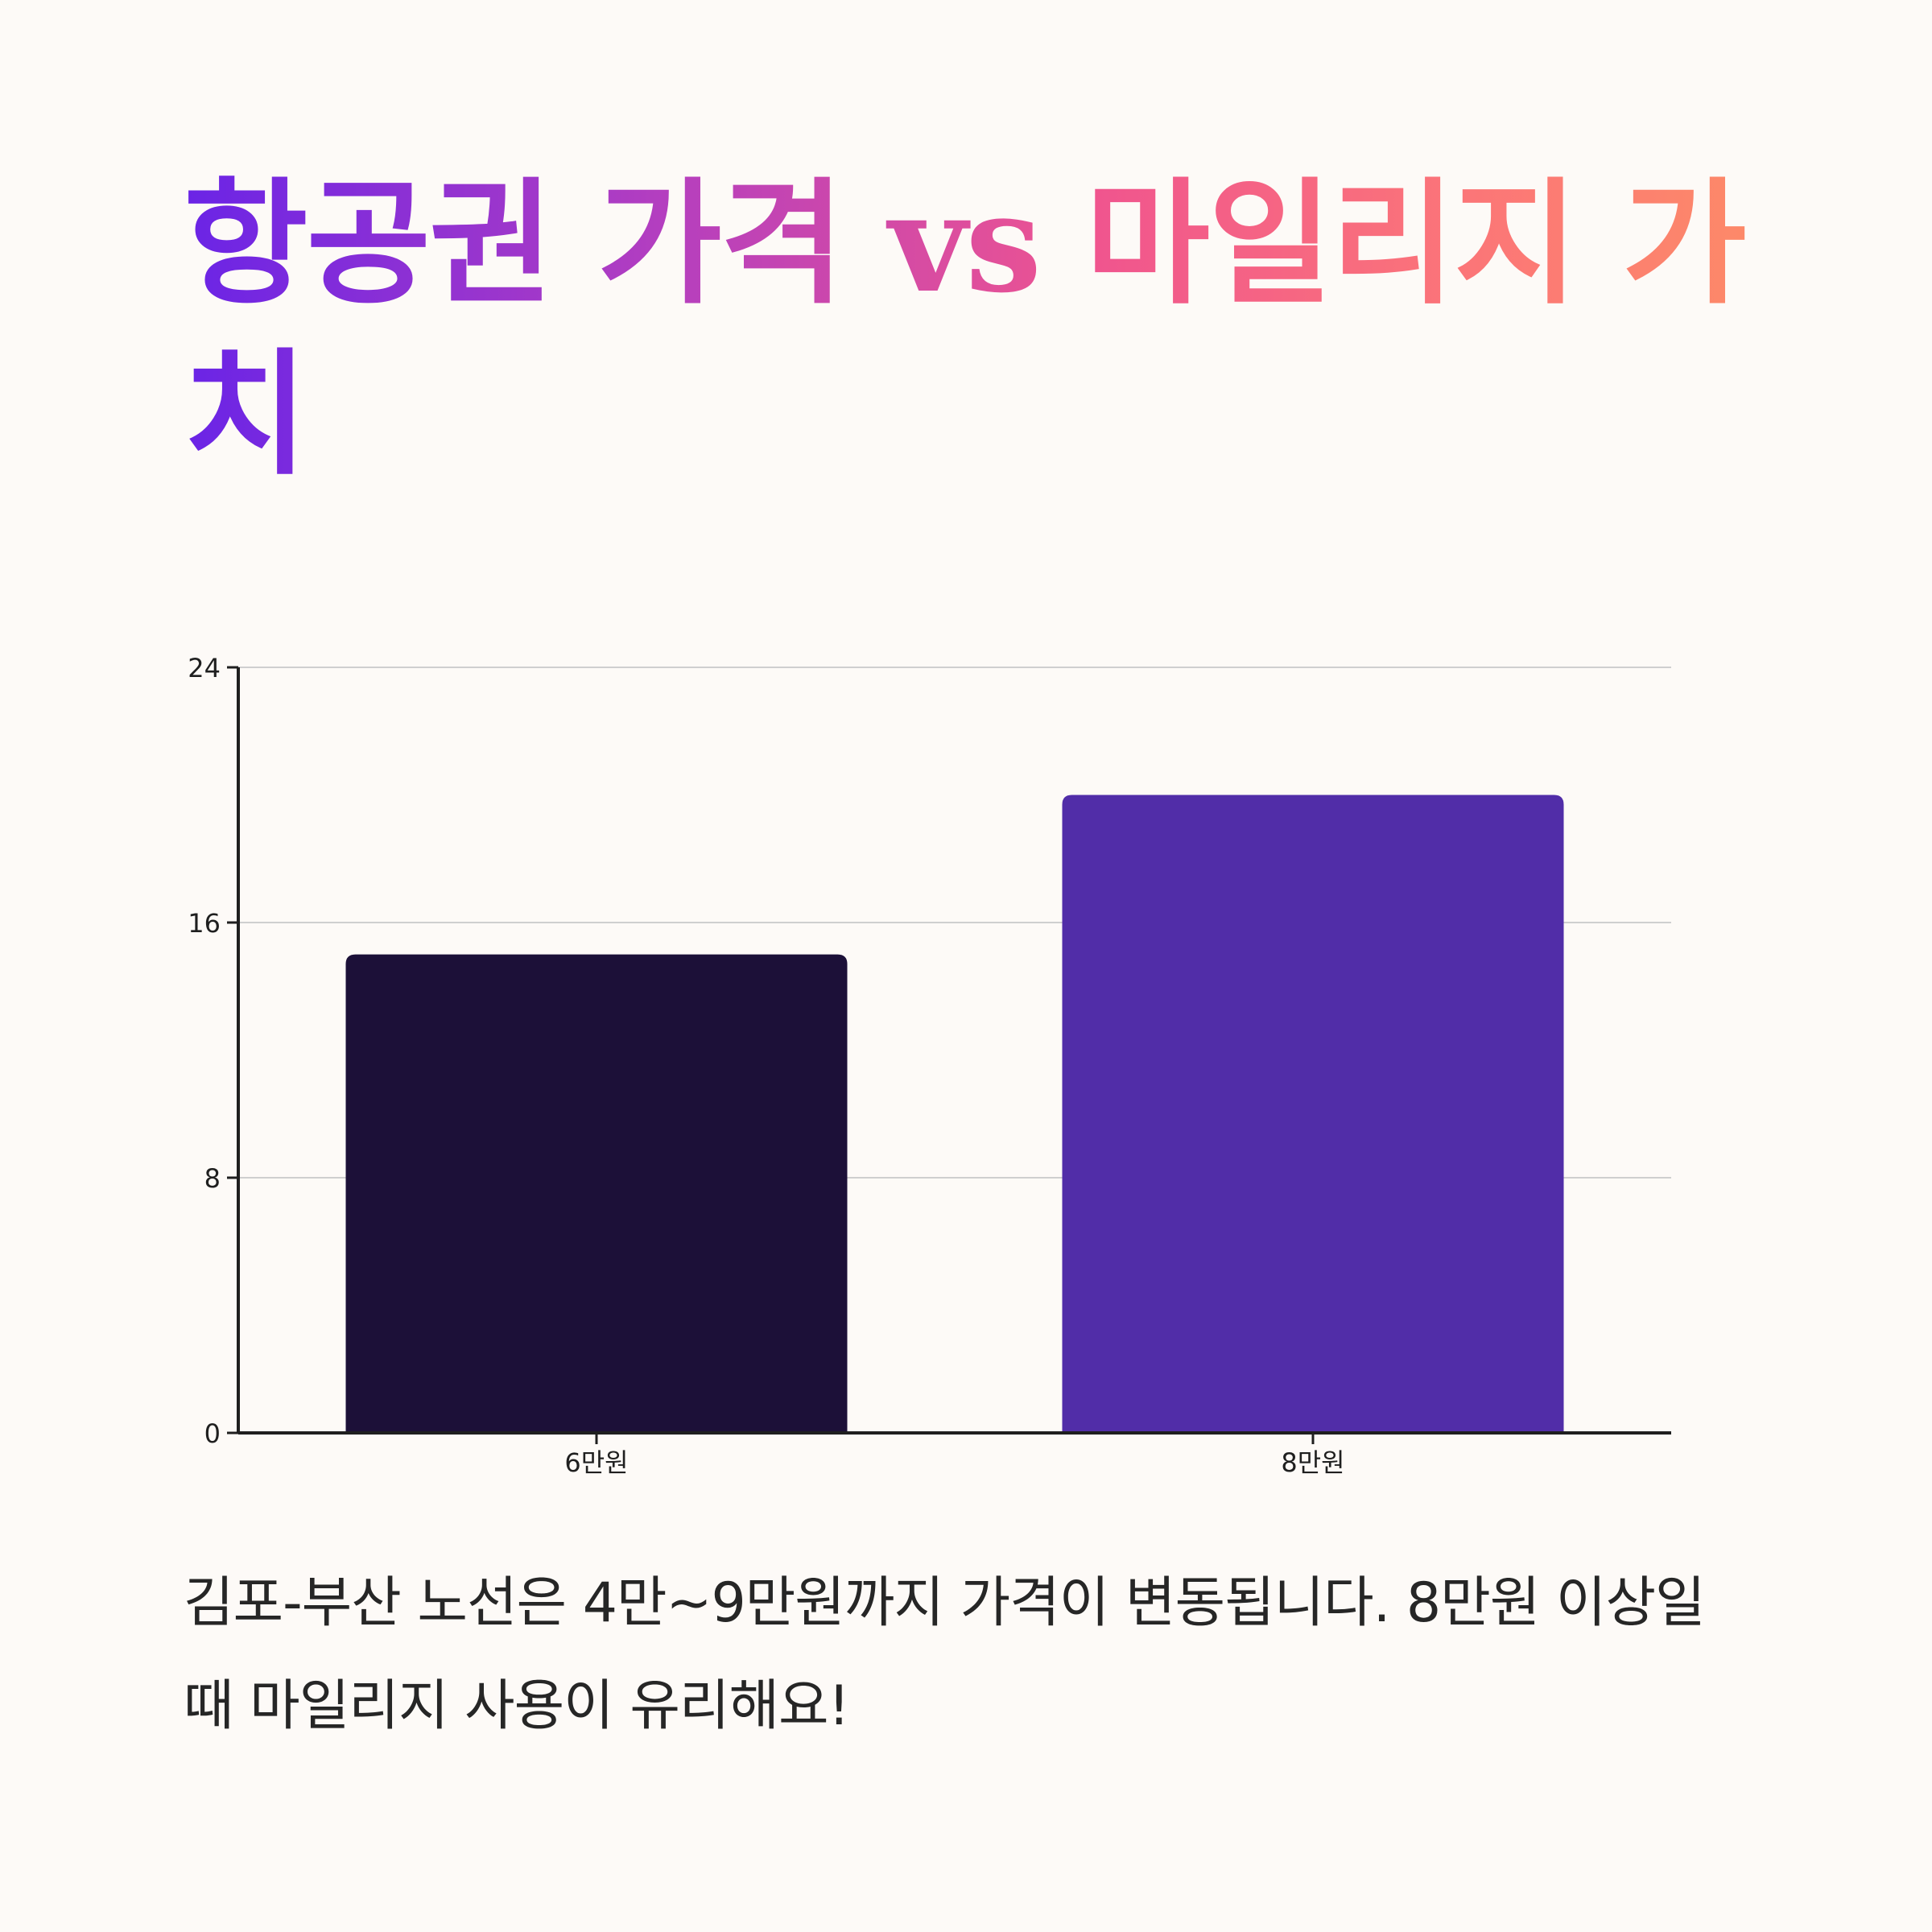 The height and width of the screenshot is (1932, 1932). I want to click on x-tick-label-0: 6만원, so click(596, 1462).